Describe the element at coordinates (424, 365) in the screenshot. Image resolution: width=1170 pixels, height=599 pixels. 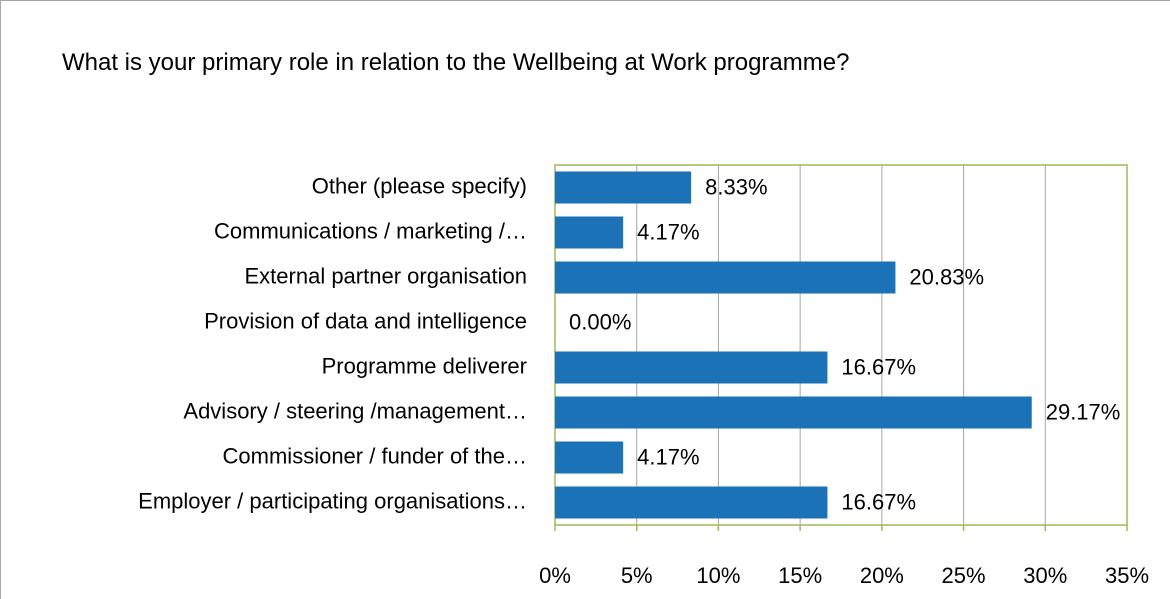
I see `y-tick-label: Programme deliverer` at that location.